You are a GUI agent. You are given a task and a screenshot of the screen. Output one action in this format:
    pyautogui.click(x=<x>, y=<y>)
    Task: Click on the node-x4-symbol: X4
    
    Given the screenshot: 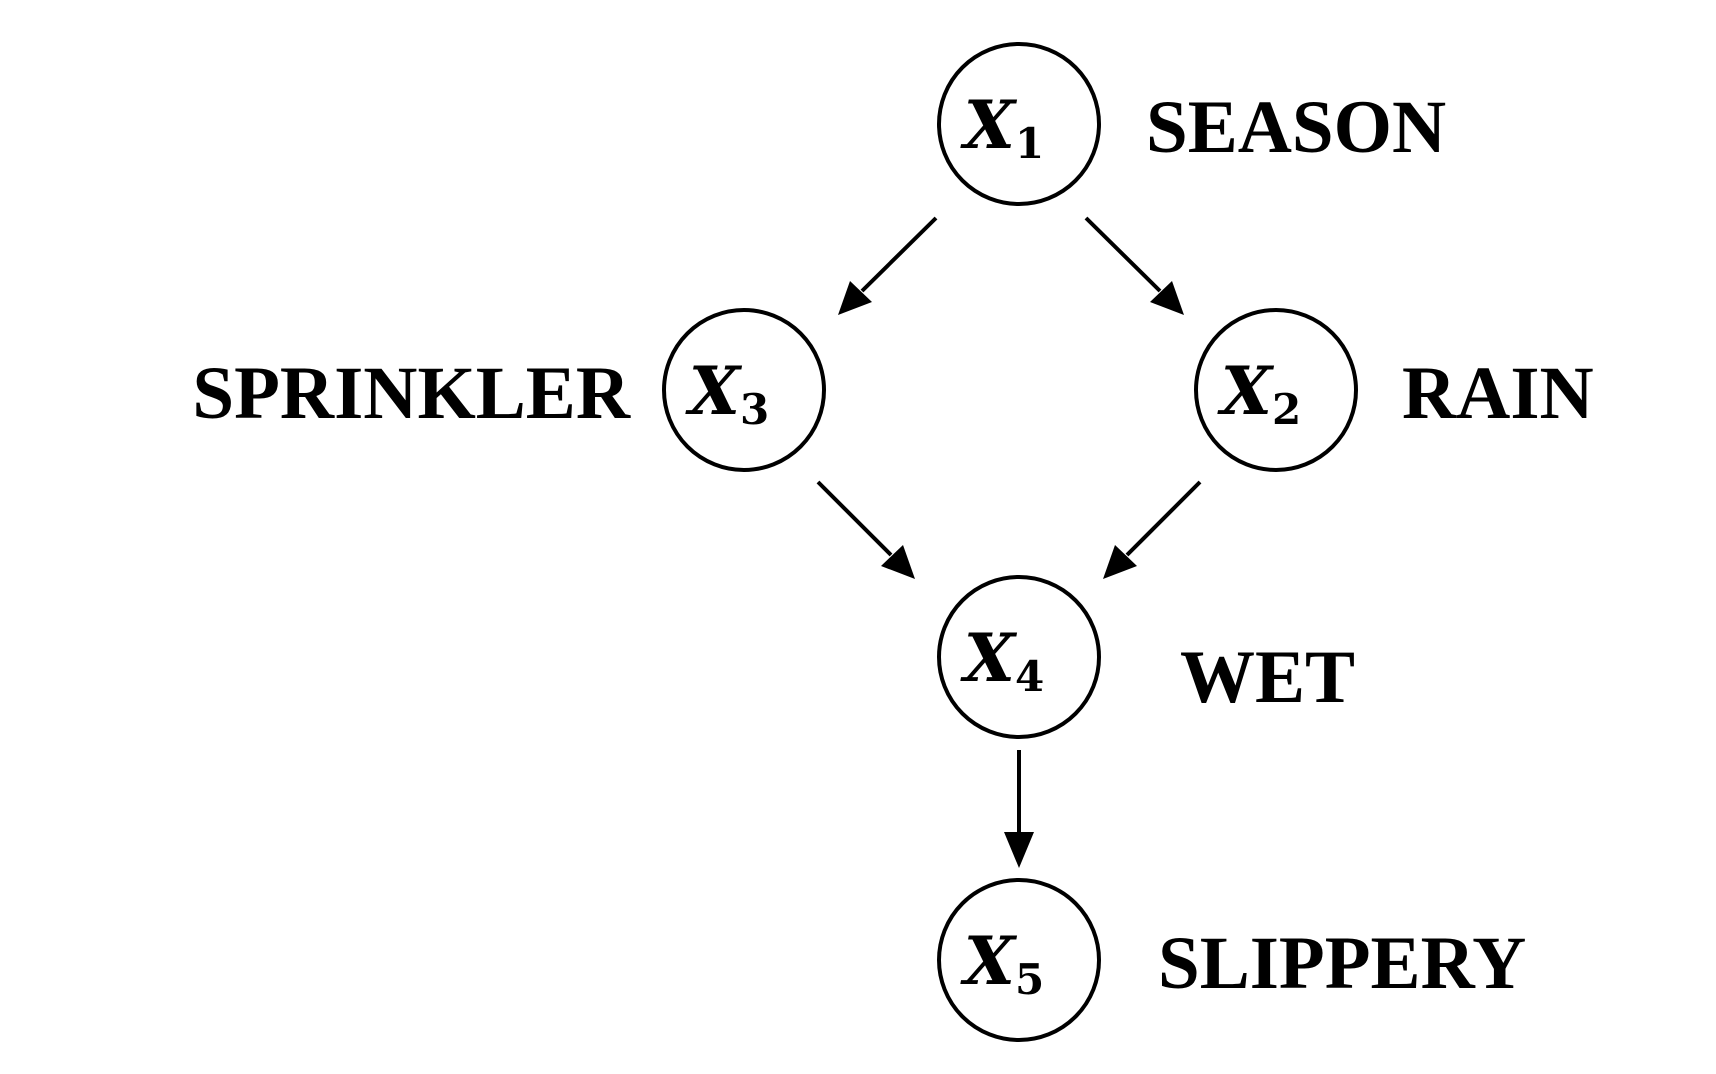 What is the action you would take?
    pyautogui.click(x=1002, y=660)
    